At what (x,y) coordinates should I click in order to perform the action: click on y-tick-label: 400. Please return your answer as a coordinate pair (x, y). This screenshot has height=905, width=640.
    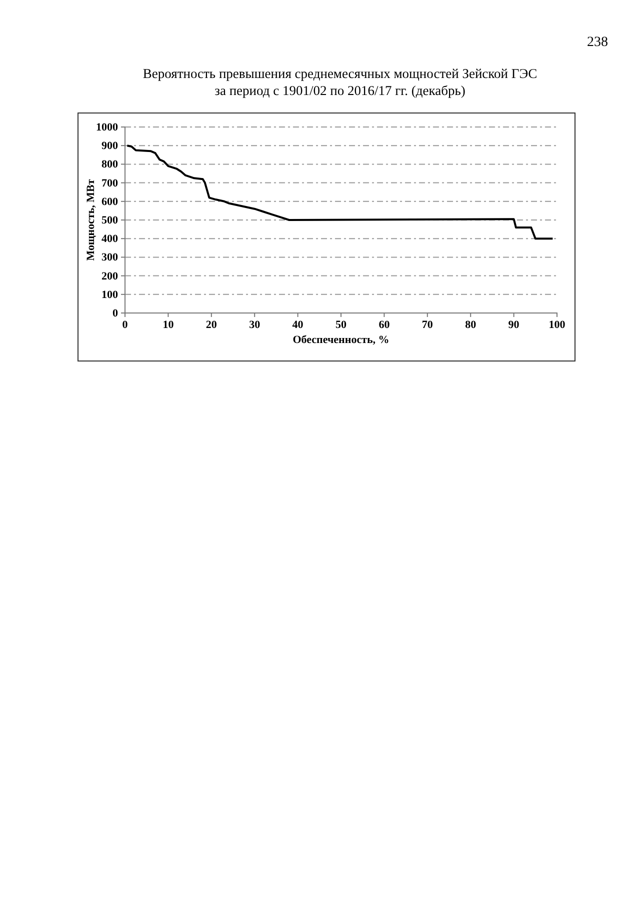
    Looking at the image, I should click on (110, 239).